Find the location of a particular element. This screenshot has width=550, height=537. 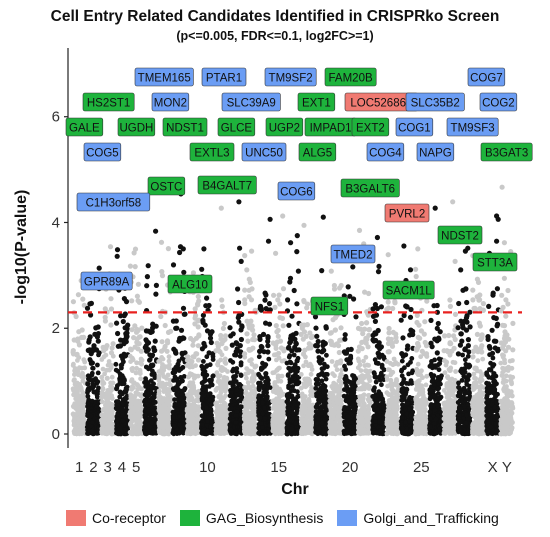

y-tick-label: 6 is located at coordinates (56, 117).